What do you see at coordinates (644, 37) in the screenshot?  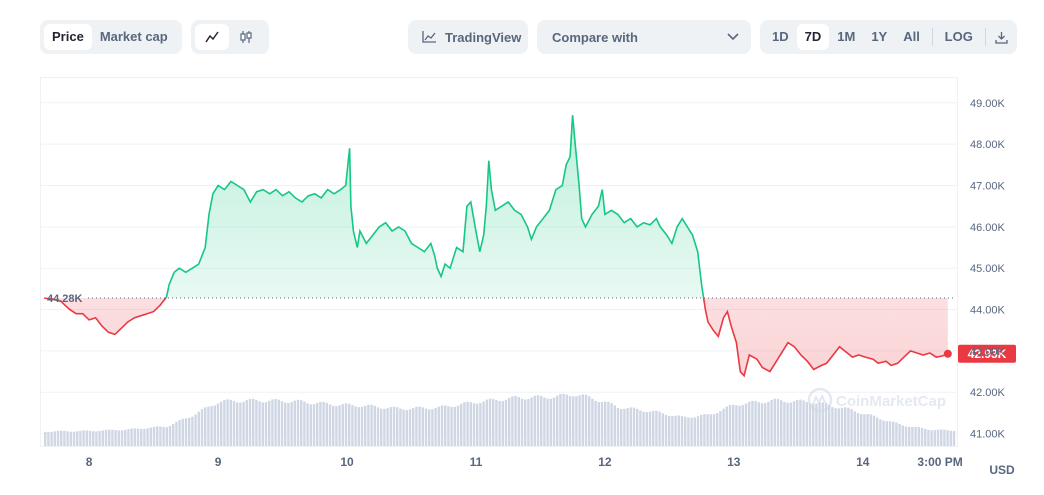 I see `compare-with-select: Compare with` at bounding box center [644, 37].